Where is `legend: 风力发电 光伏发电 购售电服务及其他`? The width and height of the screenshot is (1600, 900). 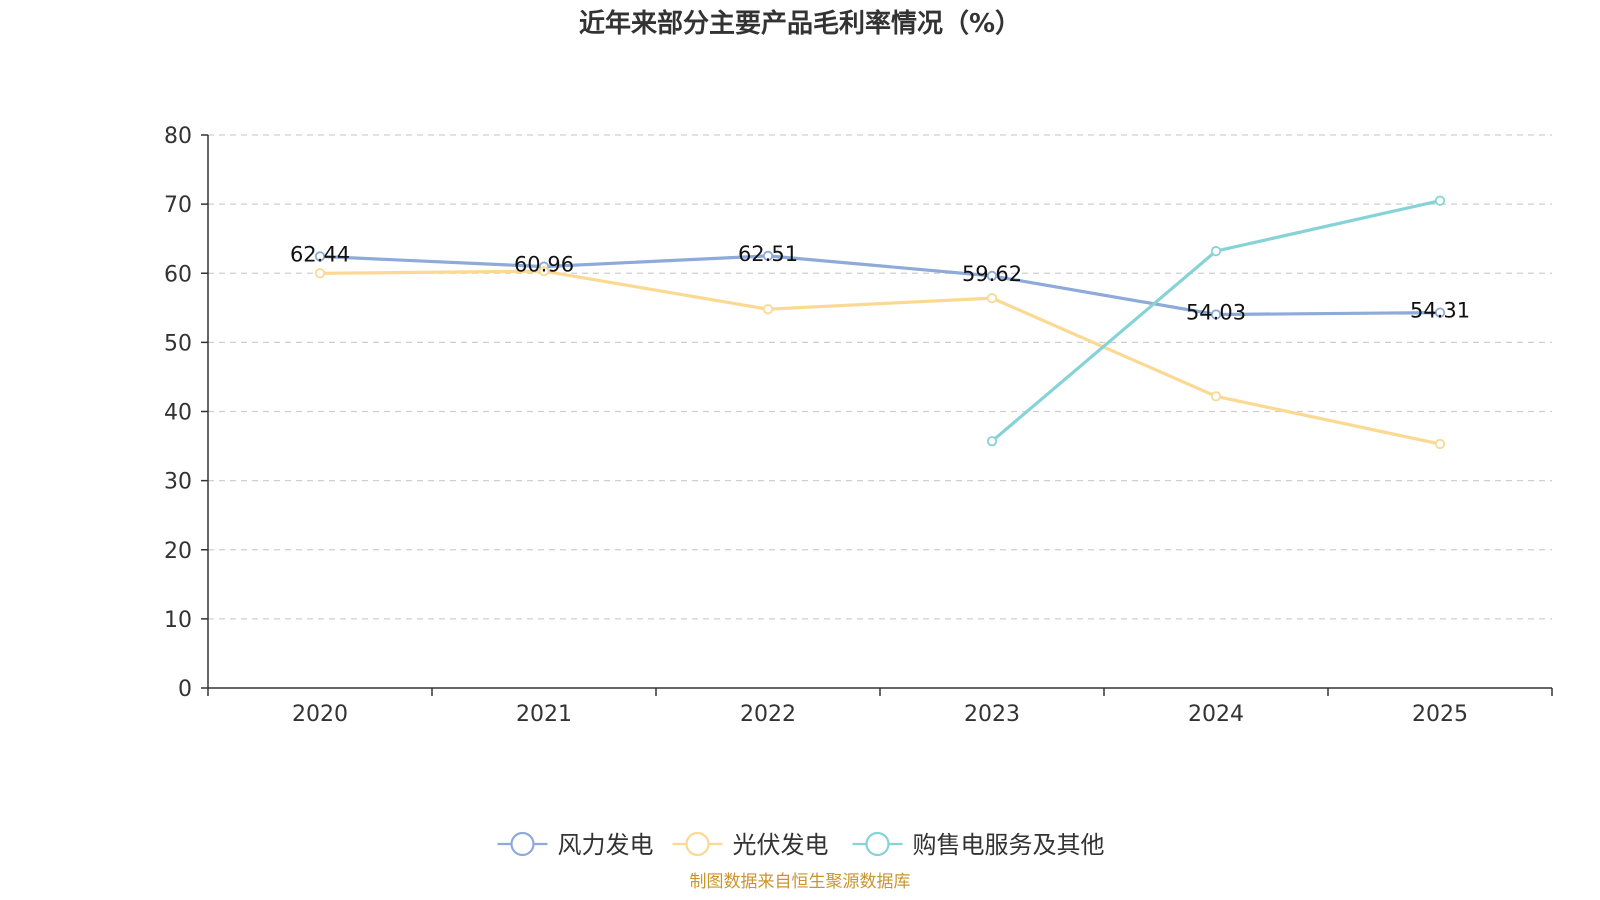 legend: 风力发电 光伏发电 购售电服务及其他 is located at coordinates (801, 845).